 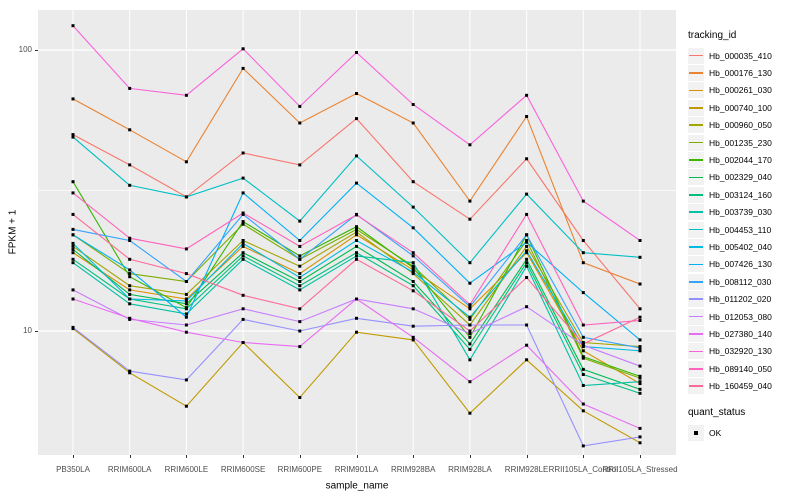 I want to click on legend-item: Hb_011202_020, so click(x=743, y=299).